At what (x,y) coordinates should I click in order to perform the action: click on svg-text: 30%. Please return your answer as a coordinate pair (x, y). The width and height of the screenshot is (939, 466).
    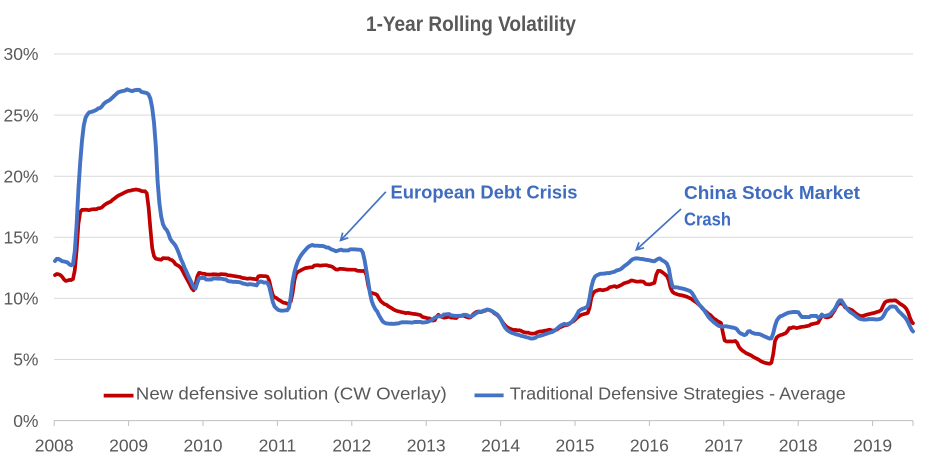
    Looking at the image, I should click on (20, 54).